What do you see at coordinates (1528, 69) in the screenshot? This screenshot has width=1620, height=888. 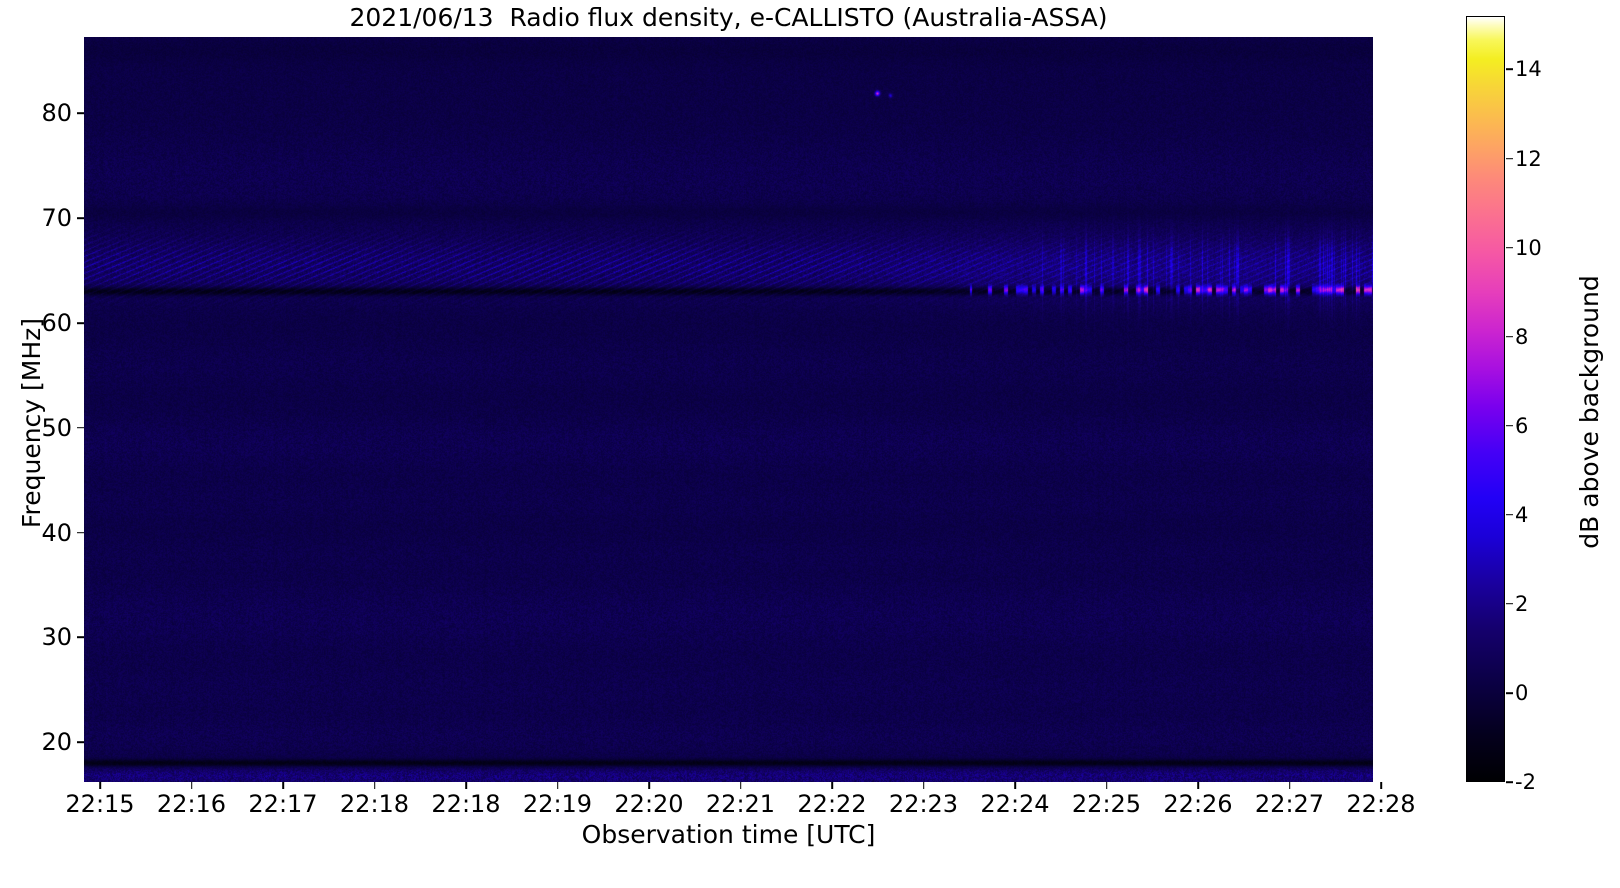 I see `colorbar-tick-label: 14` at bounding box center [1528, 69].